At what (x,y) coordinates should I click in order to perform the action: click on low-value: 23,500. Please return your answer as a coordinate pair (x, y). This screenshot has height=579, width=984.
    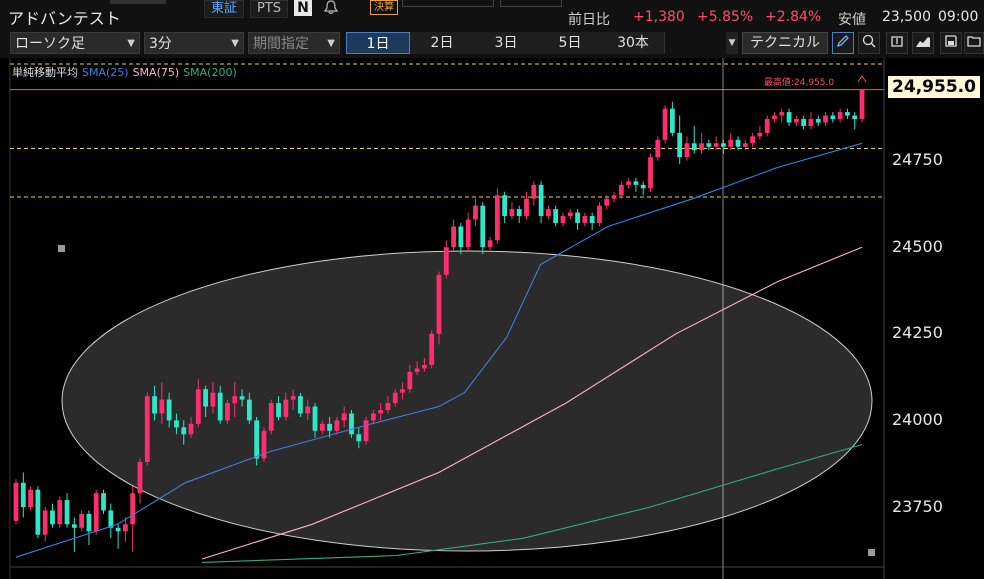
    Looking at the image, I should click on (906, 17).